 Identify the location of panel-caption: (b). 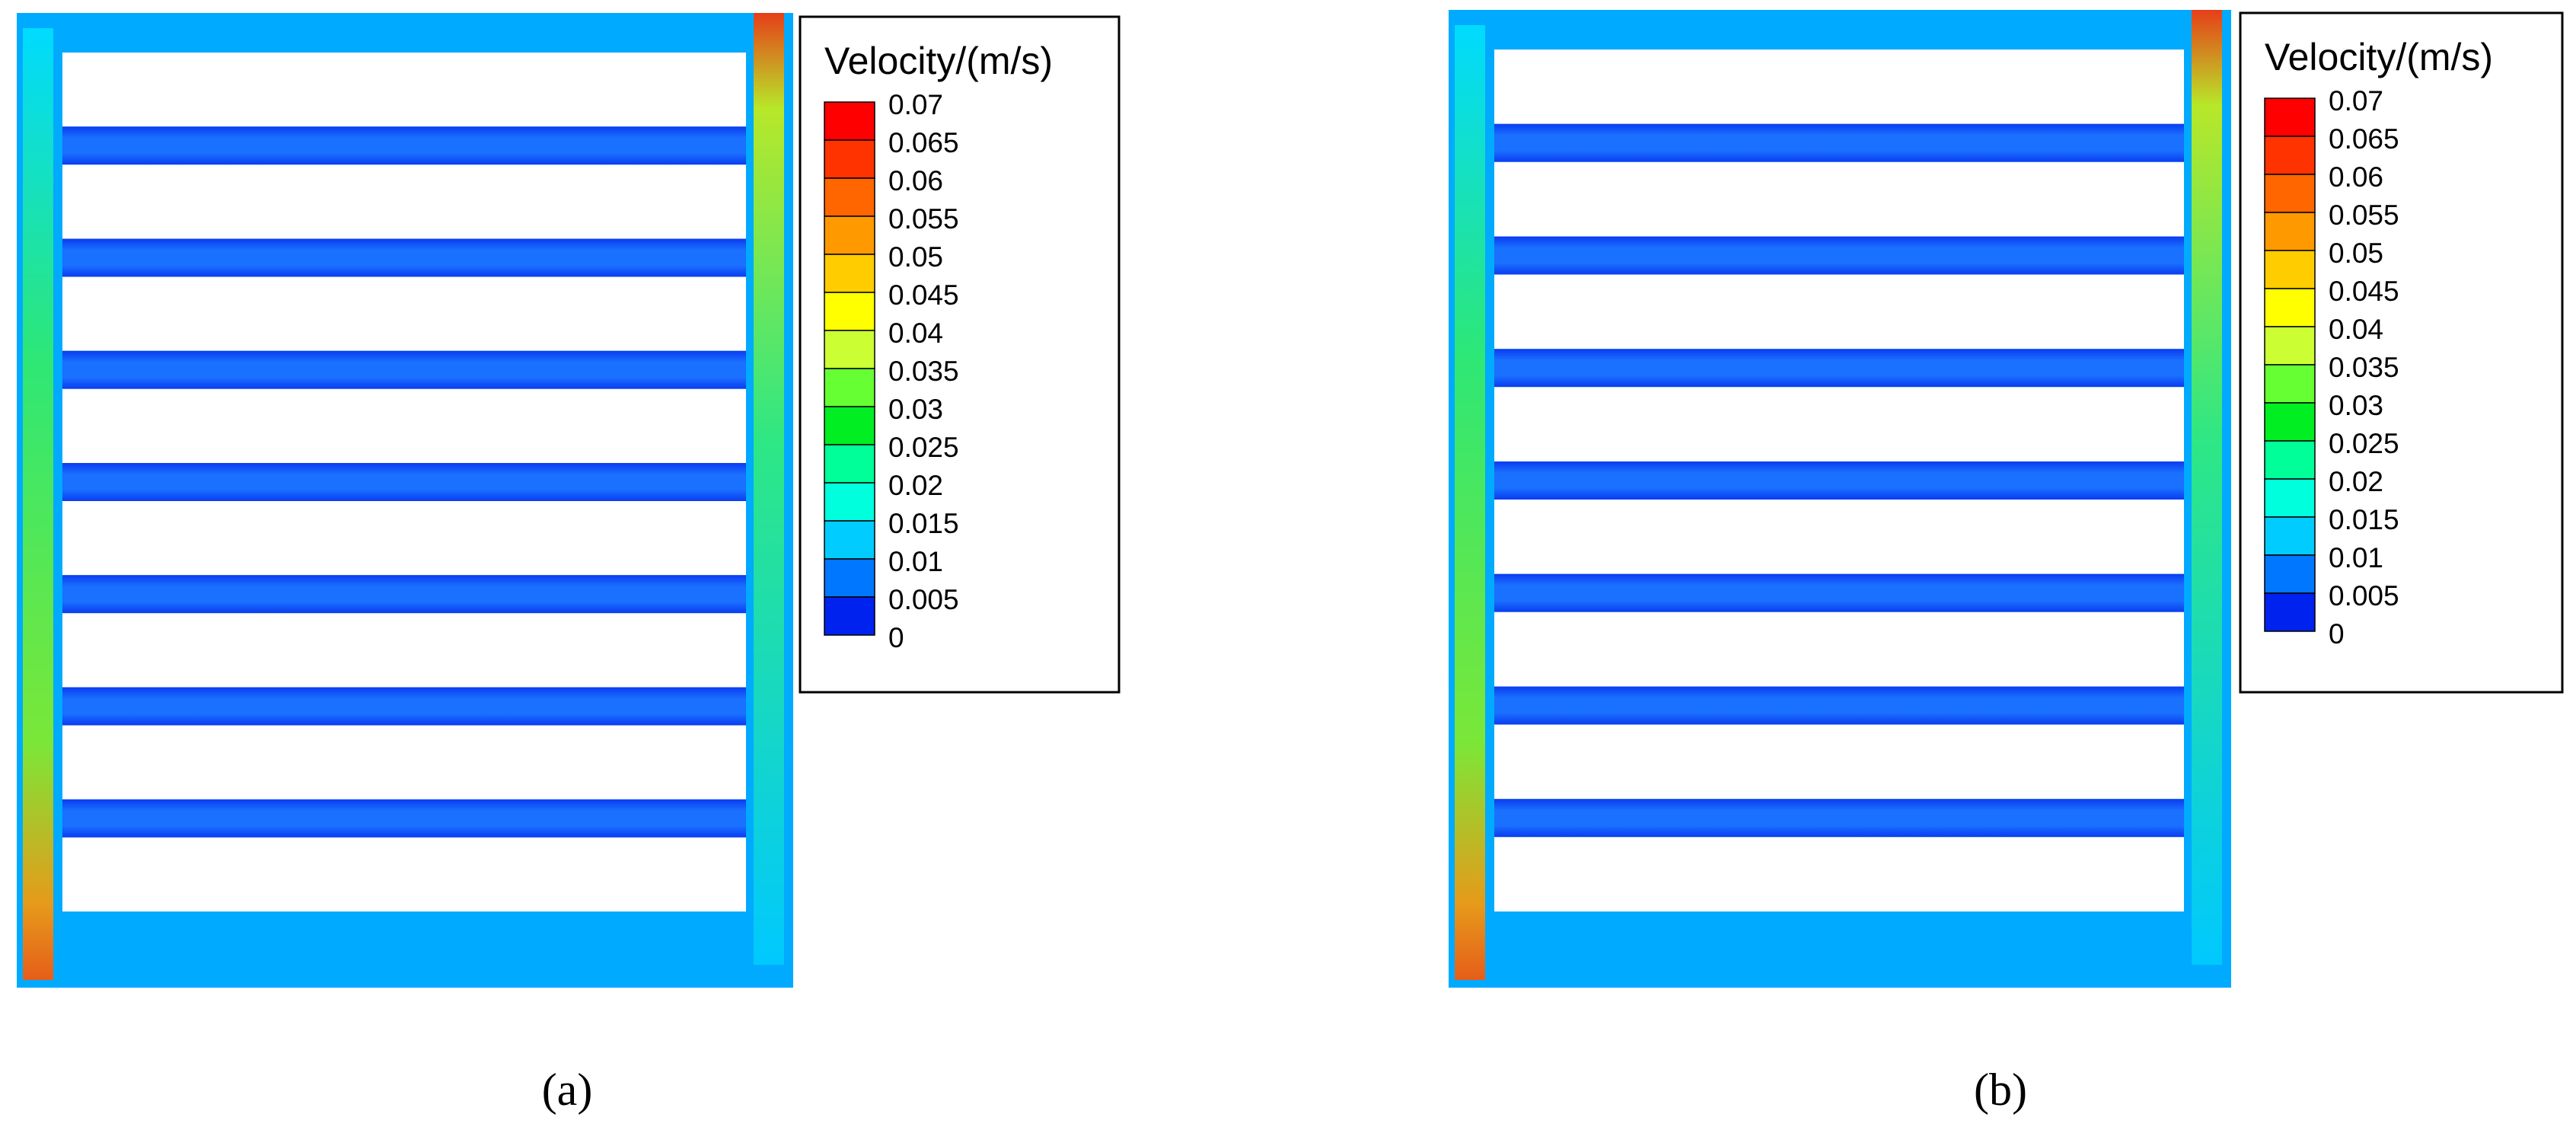
(2001, 1090).